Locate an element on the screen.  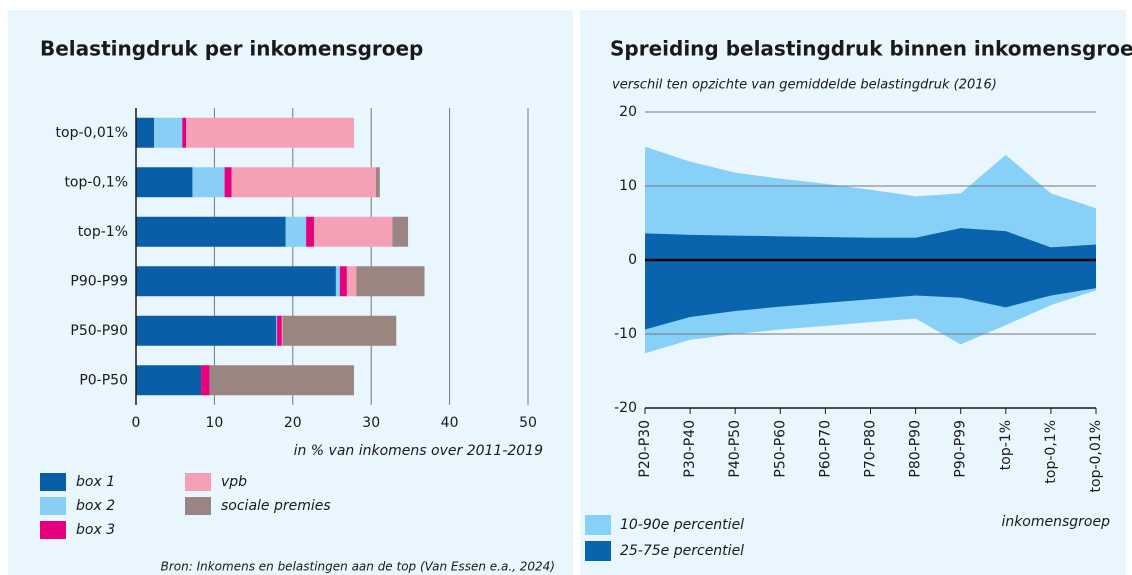
y-tick-label: -20 is located at coordinates (625, 408).